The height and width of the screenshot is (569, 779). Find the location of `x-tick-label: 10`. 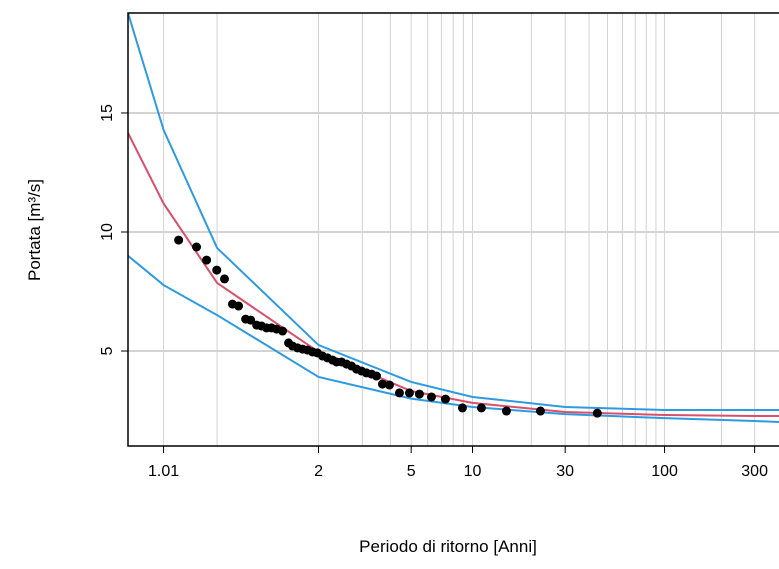

x-tick-label: 10 is located at coordinates (473, 471).